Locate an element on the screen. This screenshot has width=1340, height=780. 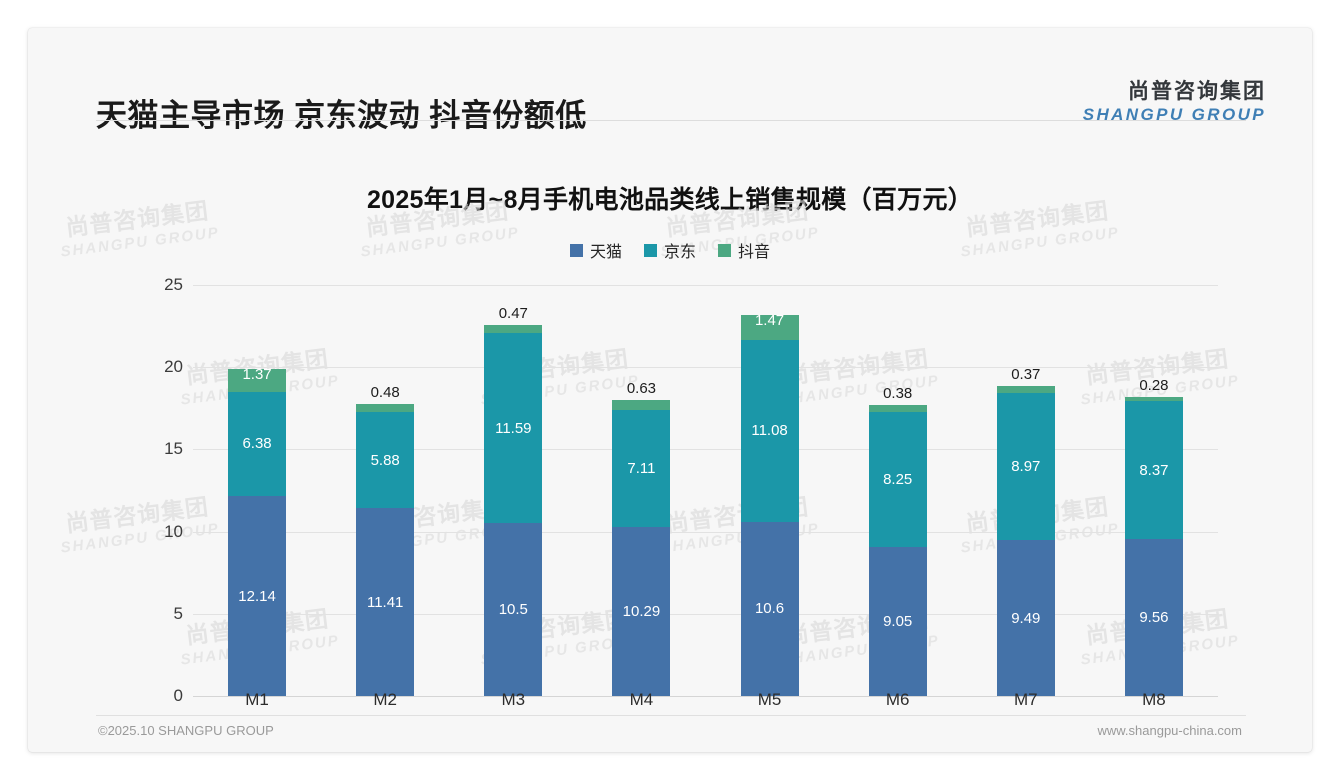
footer-website: www.shangpu-china.com is located at coordinates (1169, 730).